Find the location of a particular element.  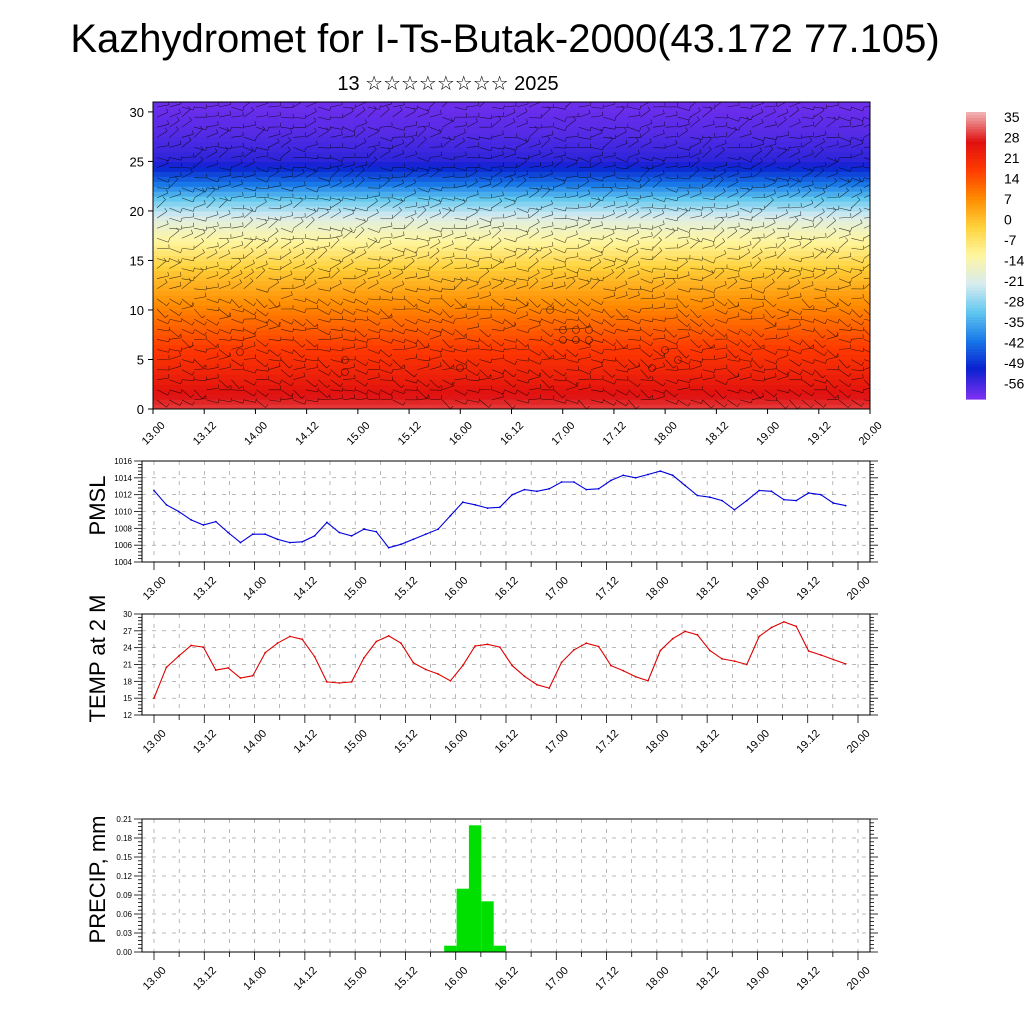

y-tick-label: 10 is located at coordinates (137, 310).